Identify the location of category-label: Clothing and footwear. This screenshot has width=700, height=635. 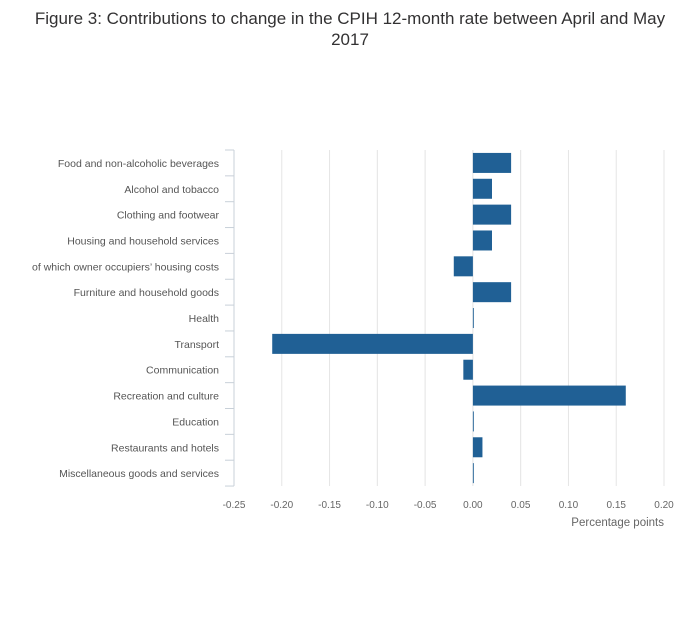
(168, 216).